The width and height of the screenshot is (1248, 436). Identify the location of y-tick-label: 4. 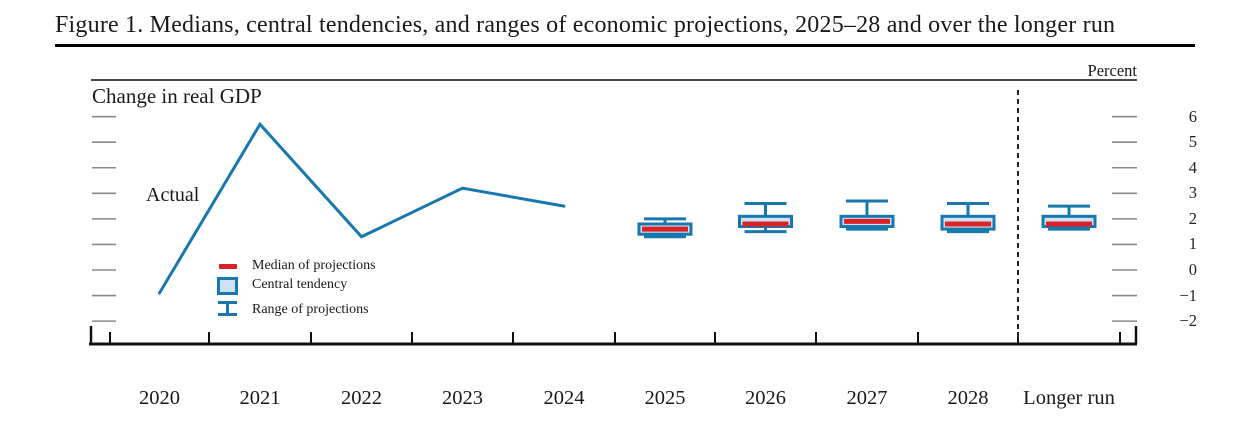
(1192, 167).